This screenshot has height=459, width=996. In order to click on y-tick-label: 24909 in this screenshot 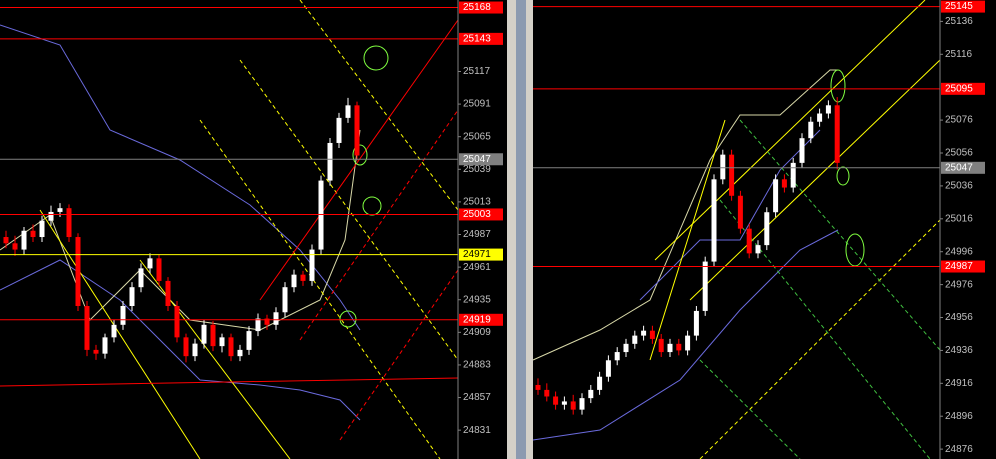, I will do `click(477, 332)`.